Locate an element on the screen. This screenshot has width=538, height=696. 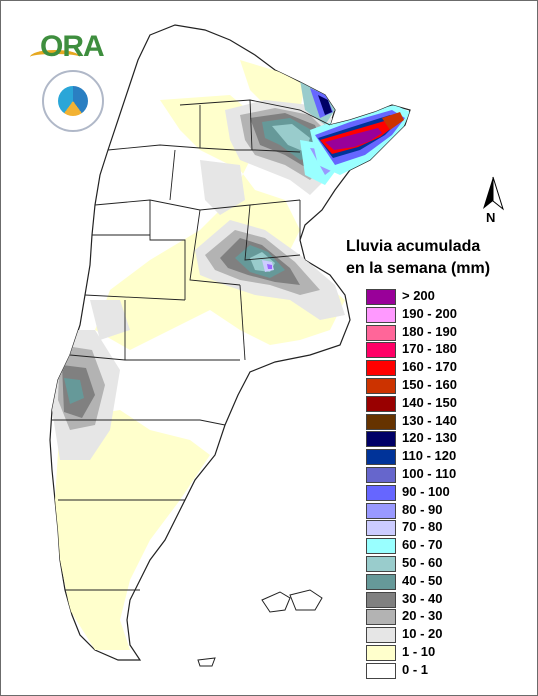
legend-item: 180 - 190 is located at coordinates (436, 332).